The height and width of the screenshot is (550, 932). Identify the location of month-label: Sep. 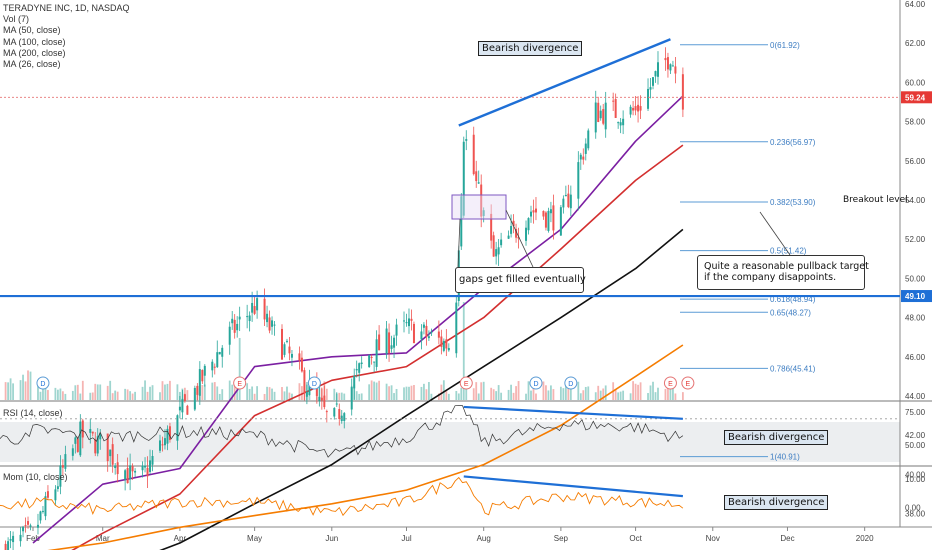
(561, 538).